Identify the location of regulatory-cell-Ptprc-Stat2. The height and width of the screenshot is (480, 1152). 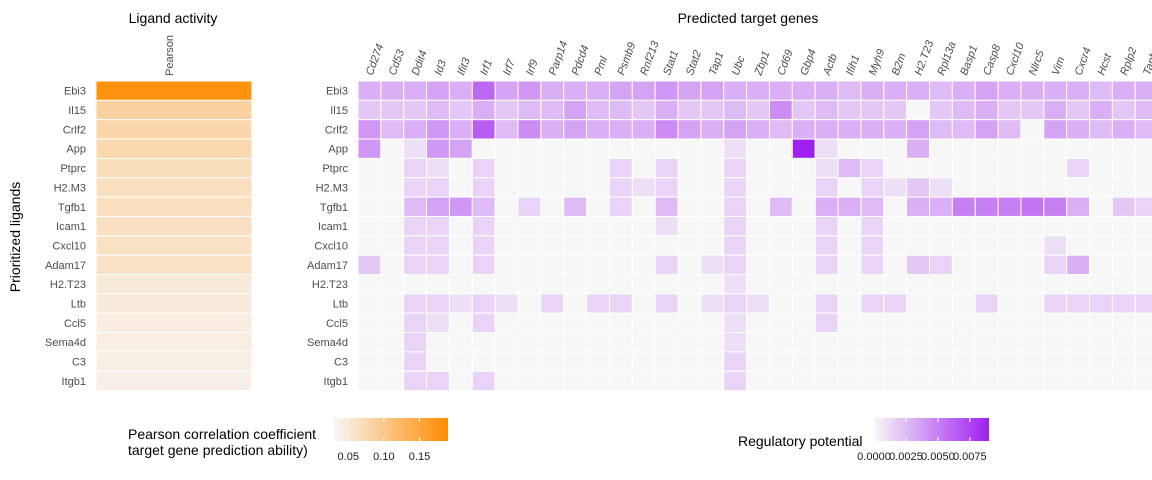
(689, 168).